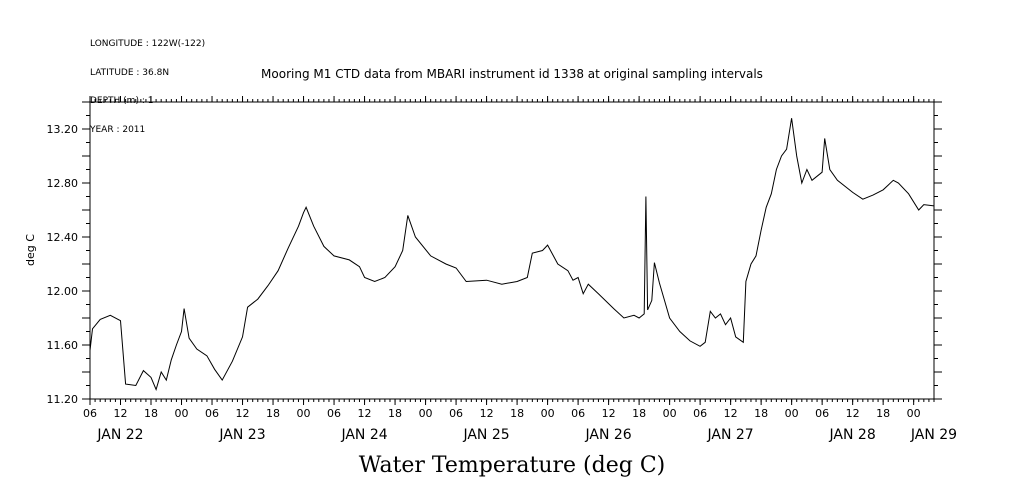  I want to click on y-axis-label: deg C, so click(30, 250).